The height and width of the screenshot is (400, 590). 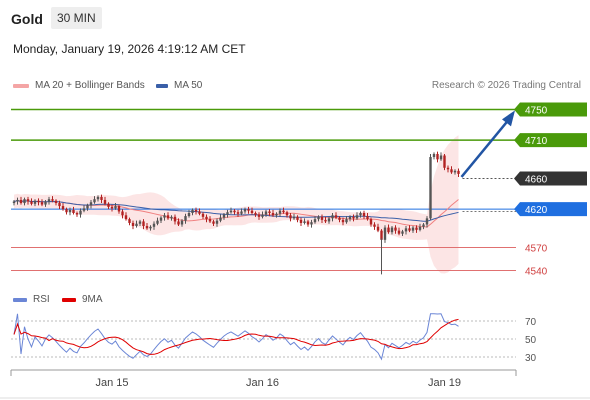 I want to click on x-tick-label-jan-15: Jan 15, so click(x=111, y=383).